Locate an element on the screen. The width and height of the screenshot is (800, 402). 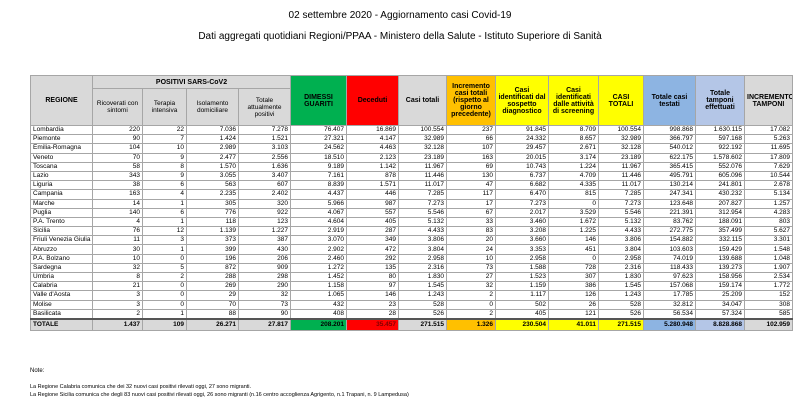
value-cell: 9 is located at coordinates (164, 157).